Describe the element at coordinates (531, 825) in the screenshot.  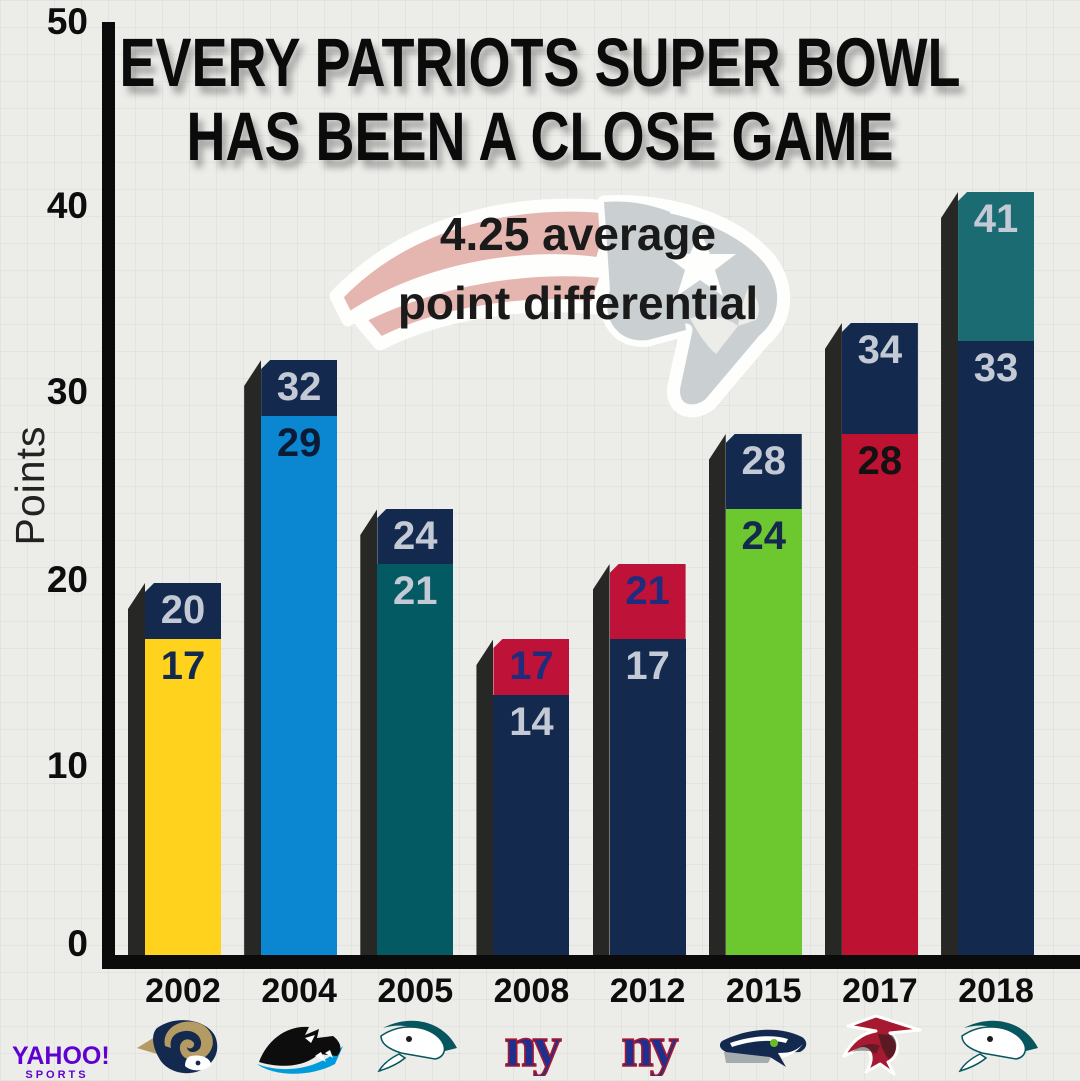
I see `losing-score-segment: 14` at that location.